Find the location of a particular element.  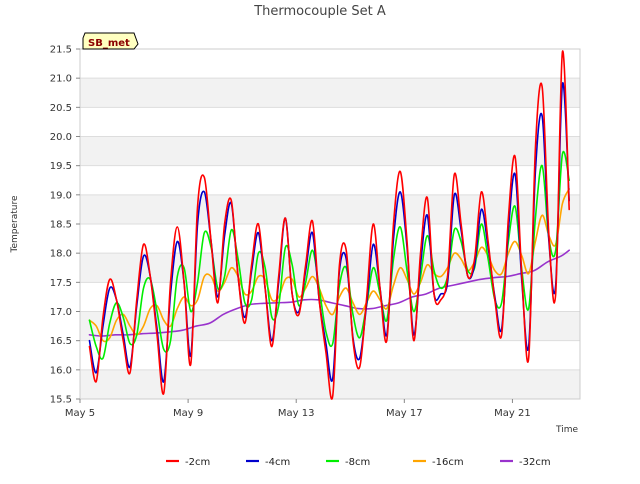

site-badge: SB_met is located at coordinates (110, 41).